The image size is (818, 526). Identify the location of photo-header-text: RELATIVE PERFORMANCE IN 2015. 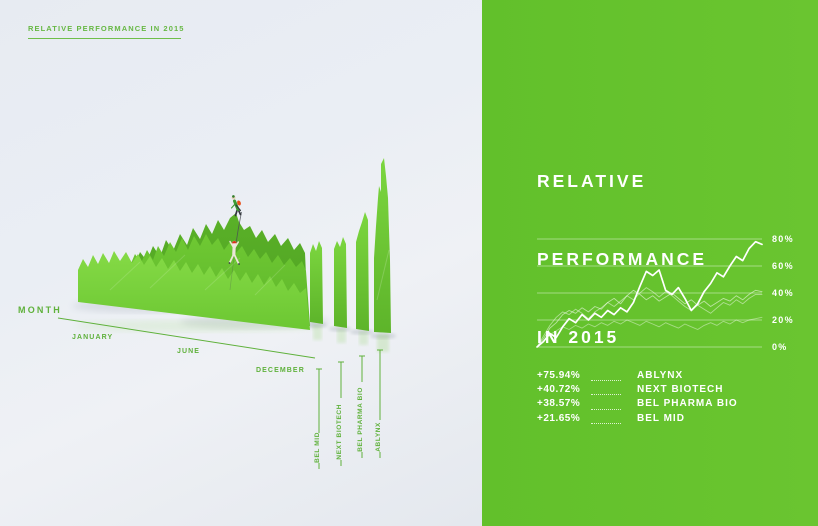
(106, 28).